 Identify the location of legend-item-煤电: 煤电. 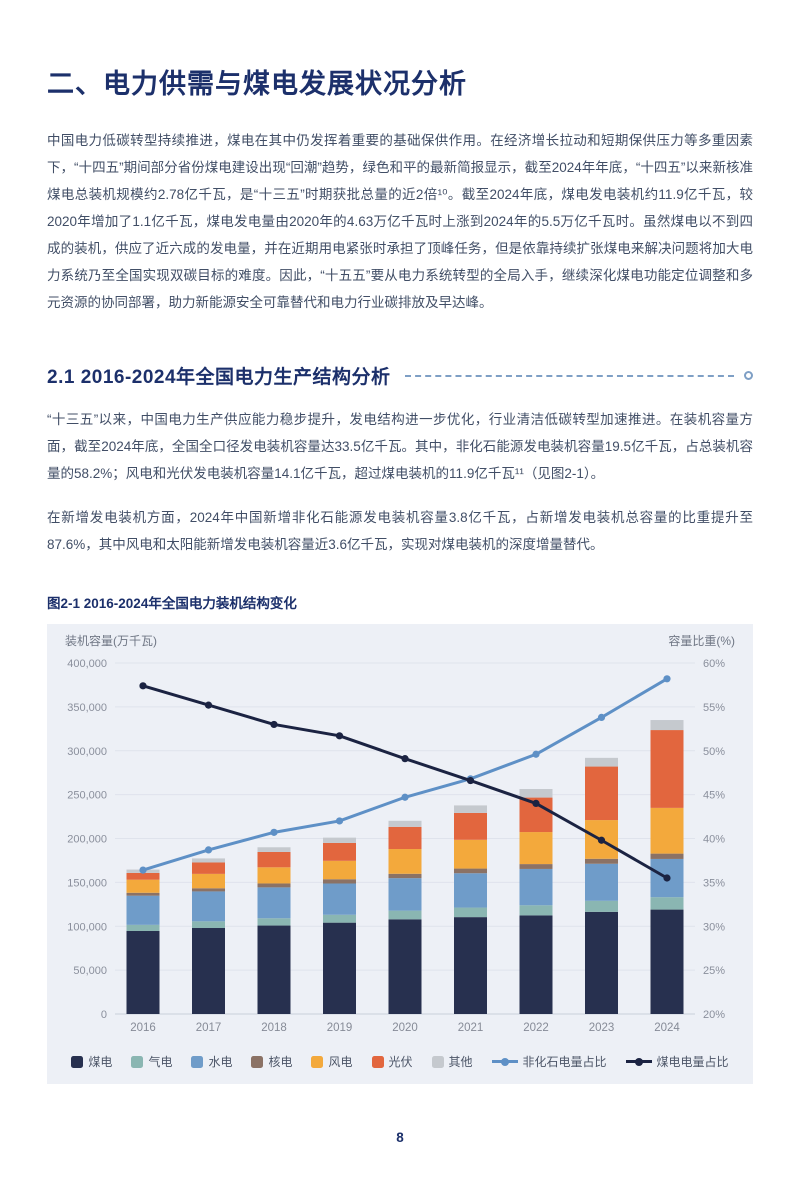
(91, 1061).